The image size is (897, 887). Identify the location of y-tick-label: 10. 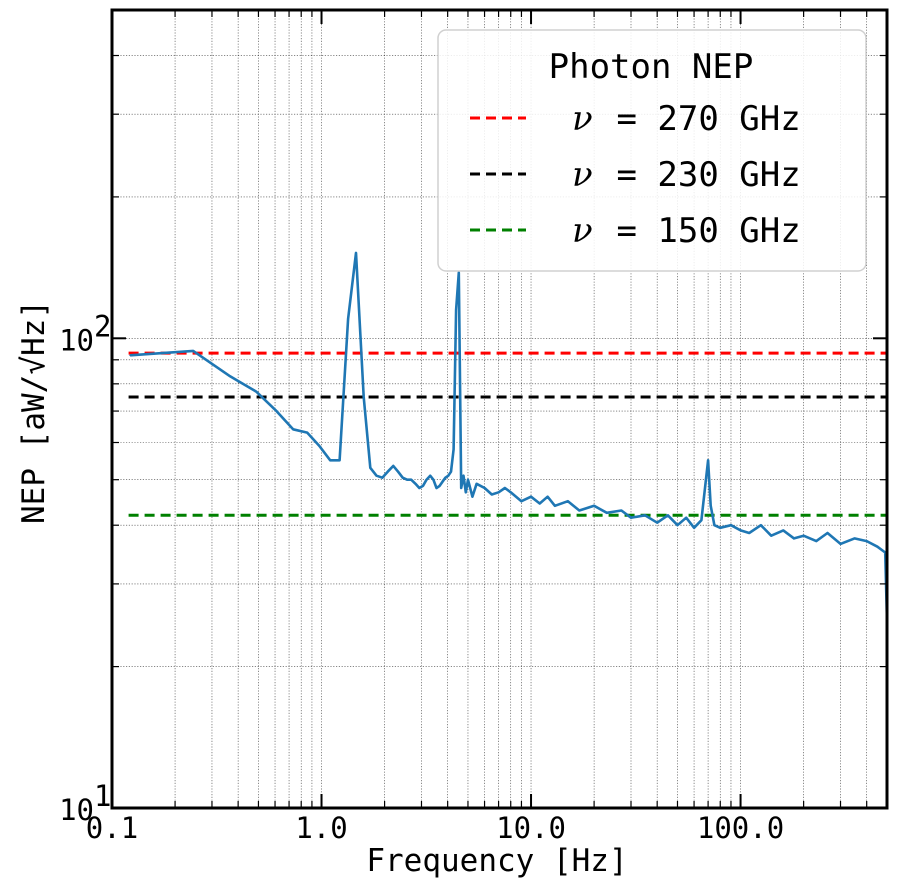
(76, 810).